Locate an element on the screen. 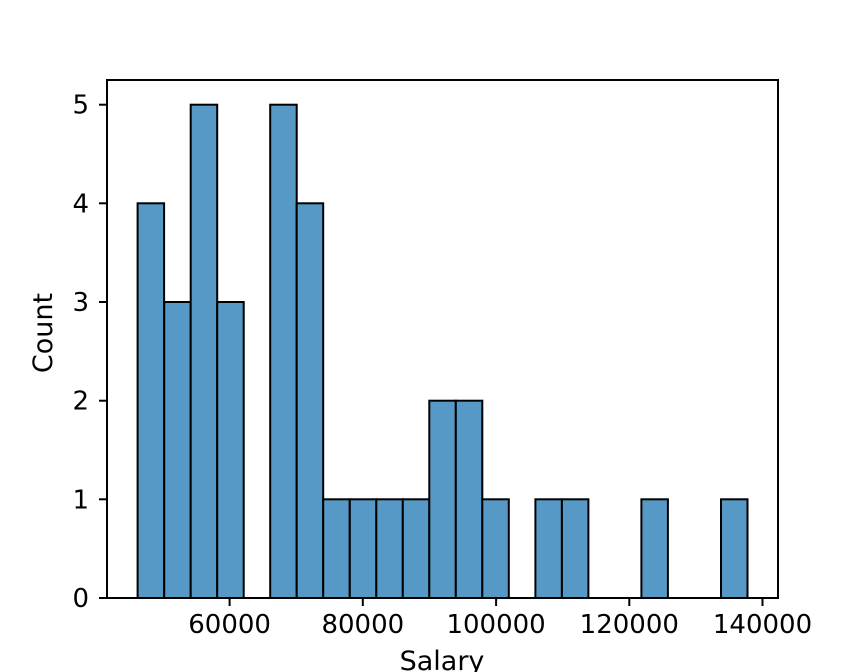  x-tick-label: 60000 is located at coordinates (229, 625).